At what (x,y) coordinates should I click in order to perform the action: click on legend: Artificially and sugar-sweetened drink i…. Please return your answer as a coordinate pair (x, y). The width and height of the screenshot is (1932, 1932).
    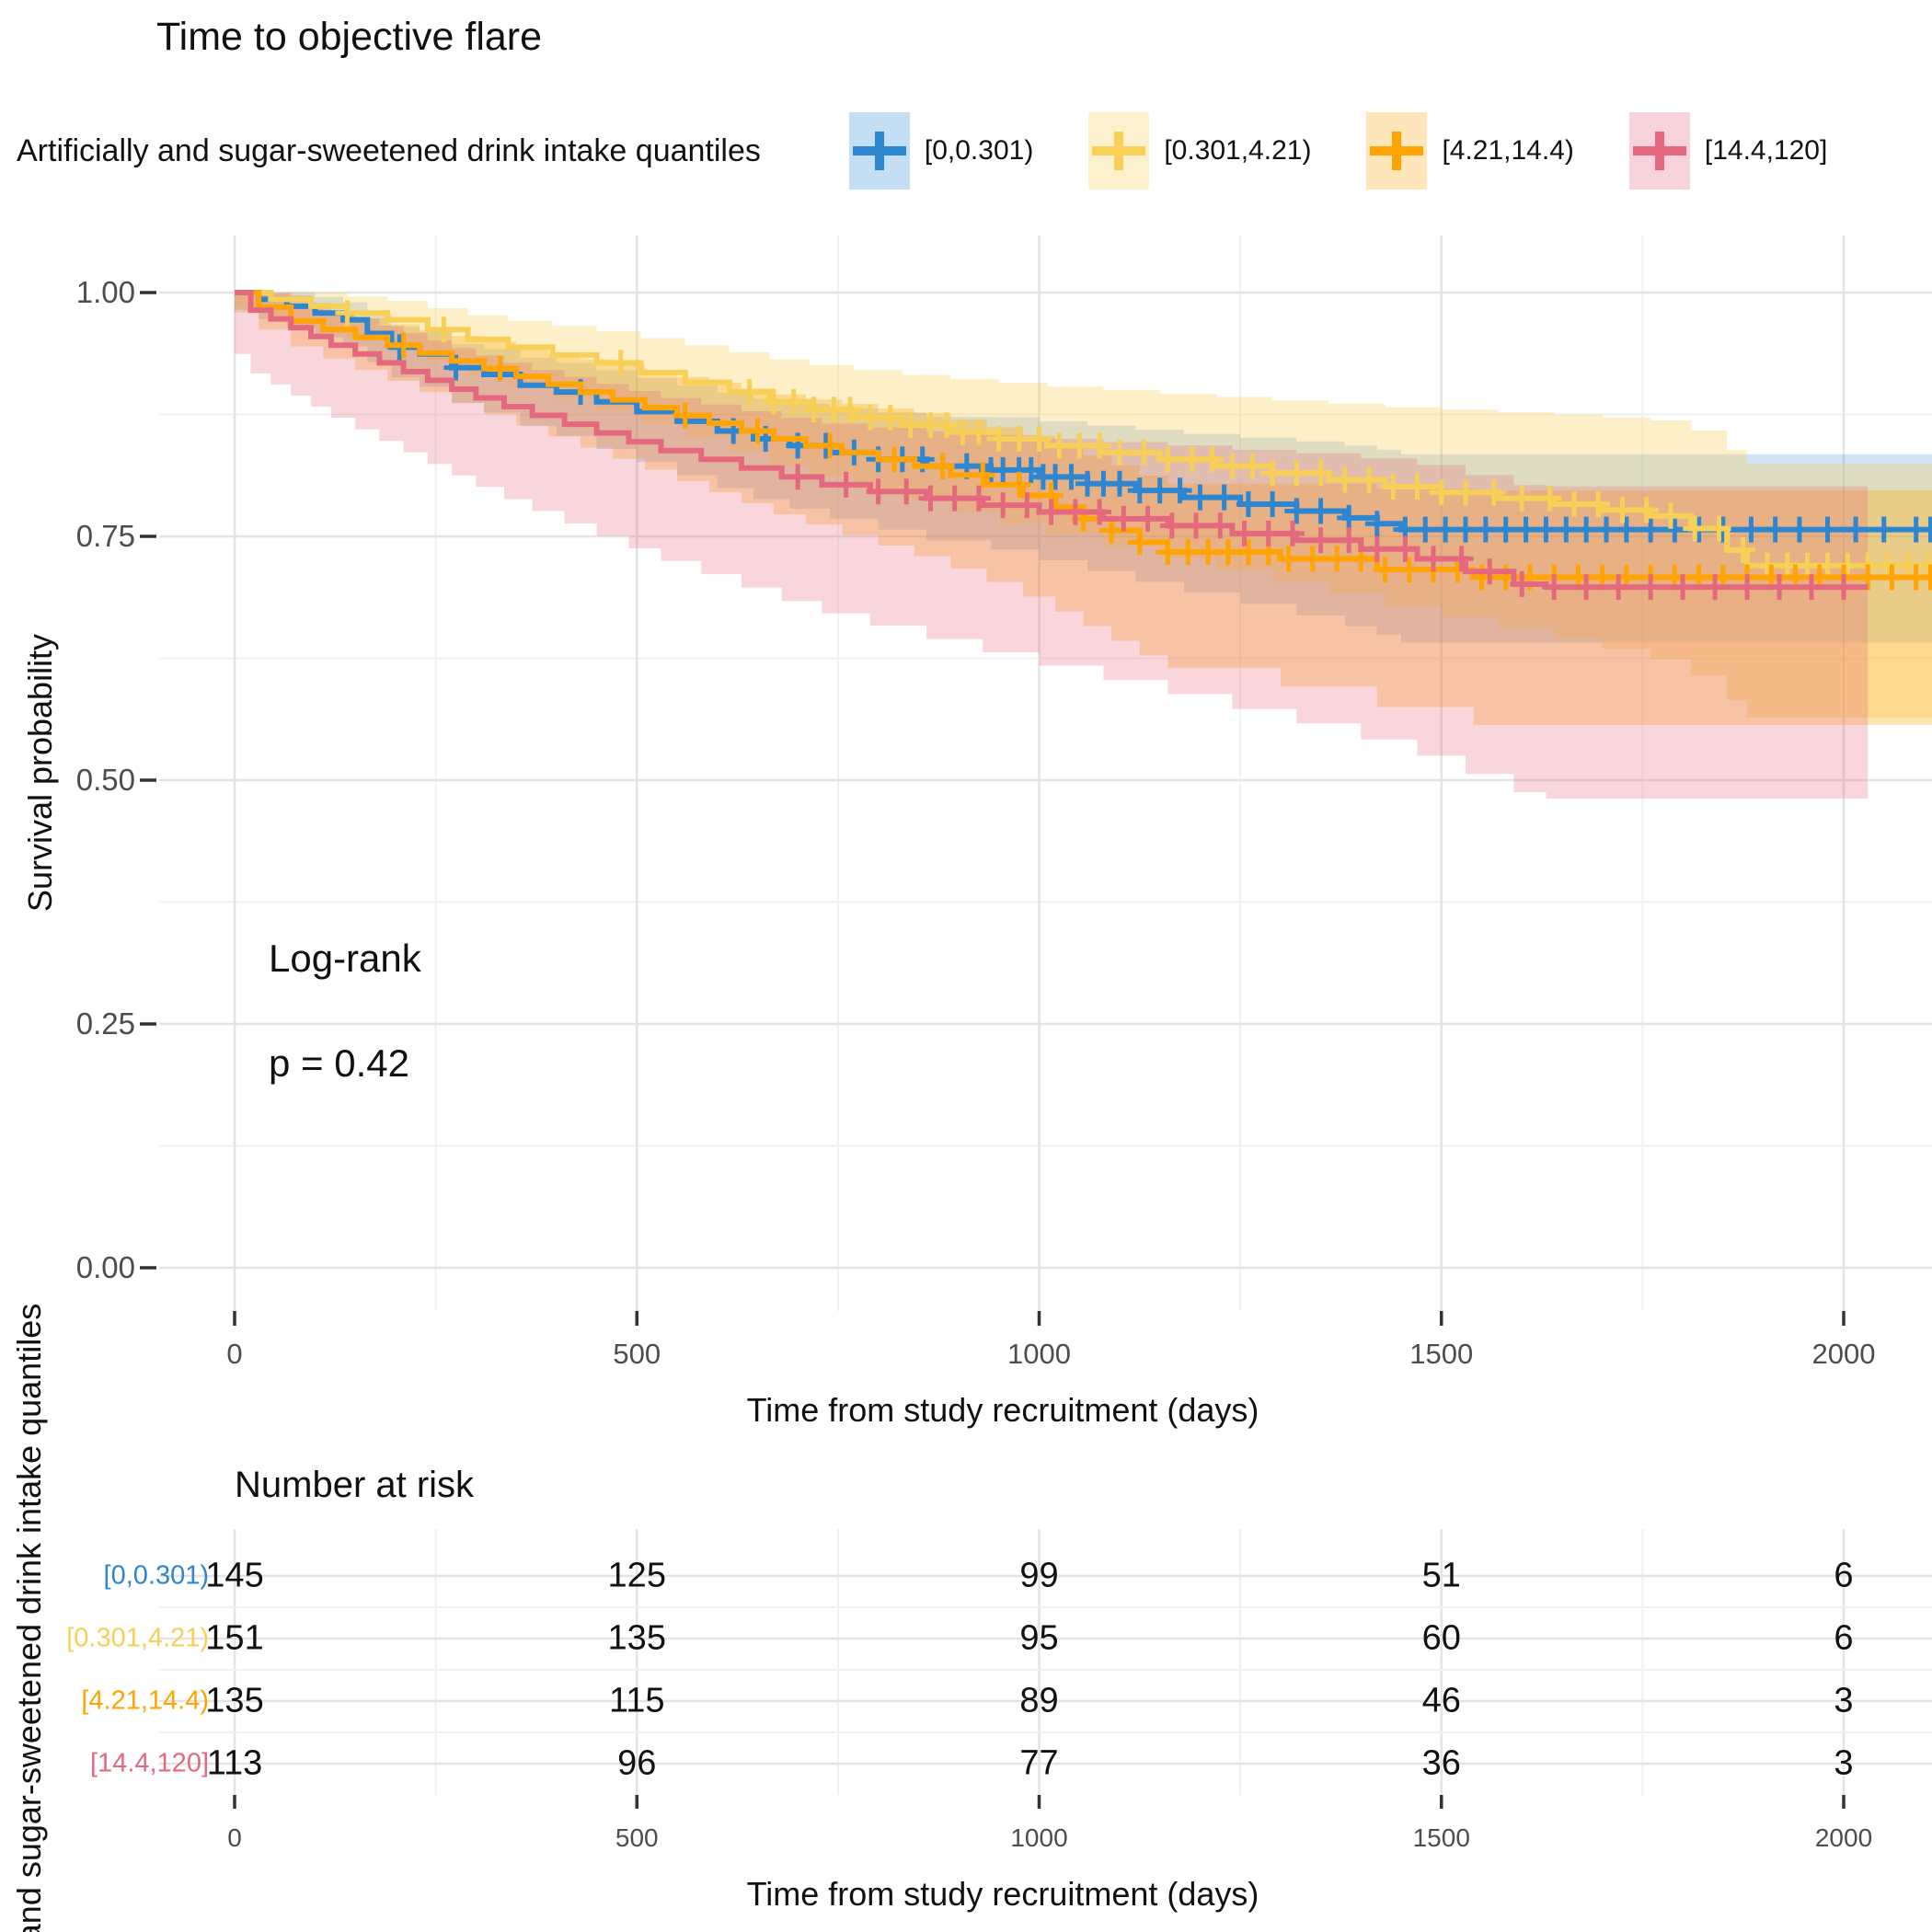
    Looking at the image, I should click on (922, 151).